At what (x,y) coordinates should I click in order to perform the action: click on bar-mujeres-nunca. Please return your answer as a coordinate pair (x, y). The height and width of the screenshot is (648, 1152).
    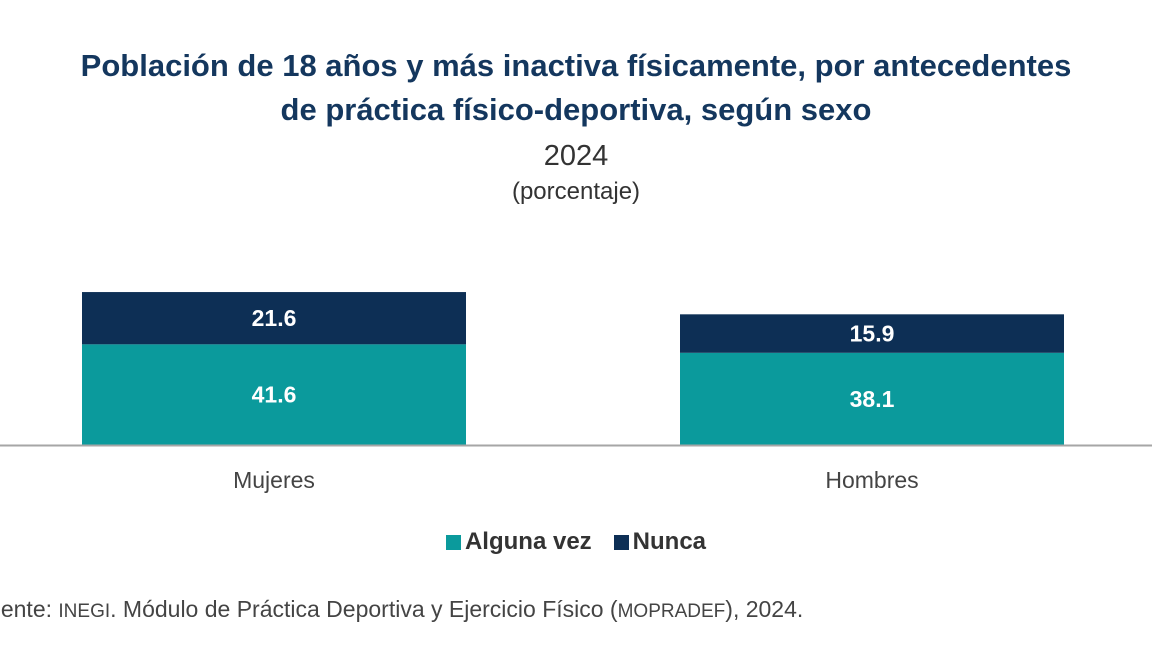
    Looking at the image, I should click on (274, 318).